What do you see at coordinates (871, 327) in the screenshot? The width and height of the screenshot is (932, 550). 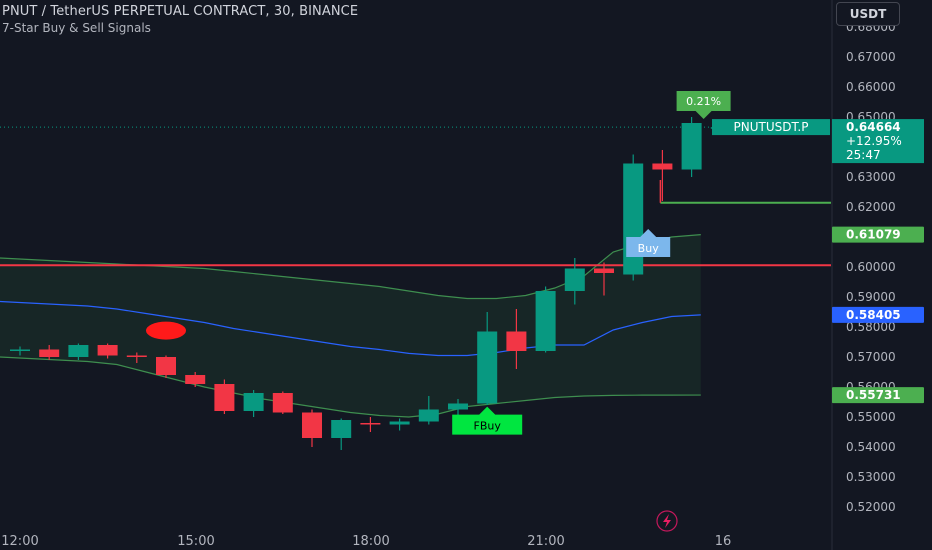 I see `y-tick-label: 0.58000` at bounding box center [871, 327].